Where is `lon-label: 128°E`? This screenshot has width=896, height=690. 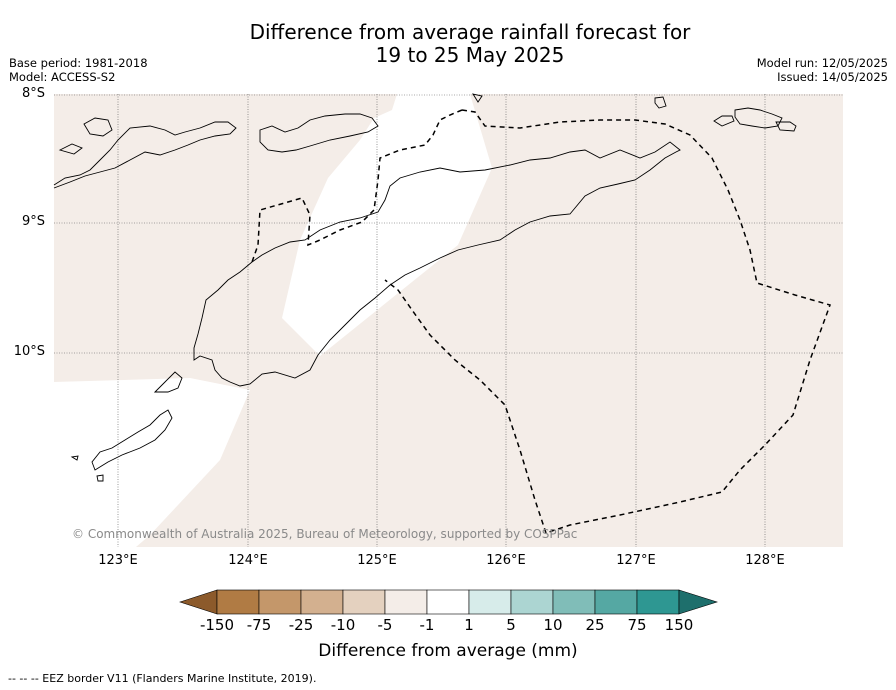
lon-label: 128°E is located at coordinates (765, 560).